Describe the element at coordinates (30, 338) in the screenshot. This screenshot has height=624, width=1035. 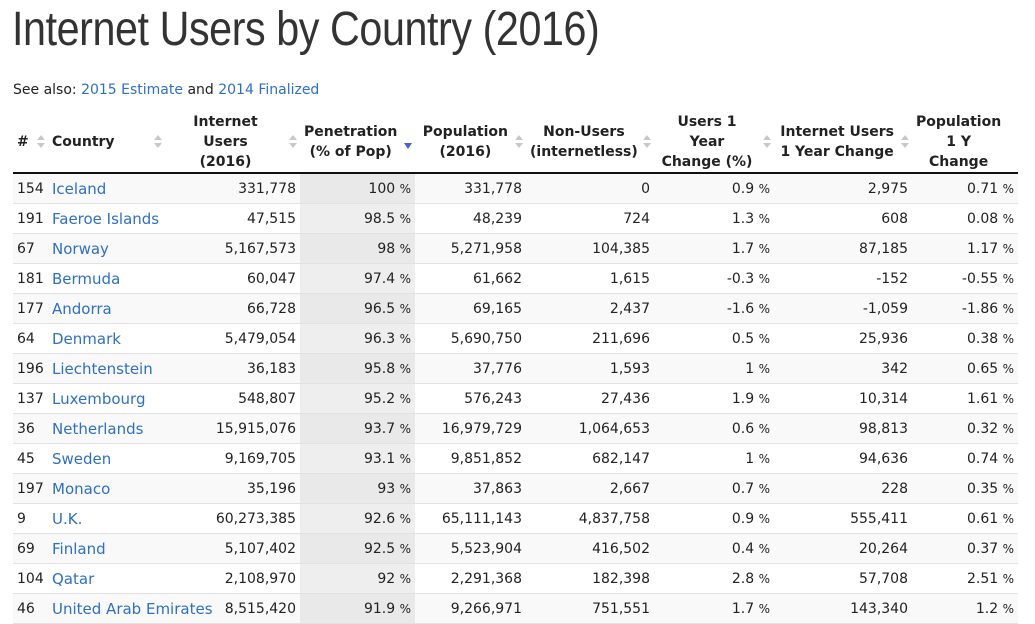
I see `rank-cell: 64` at that location.